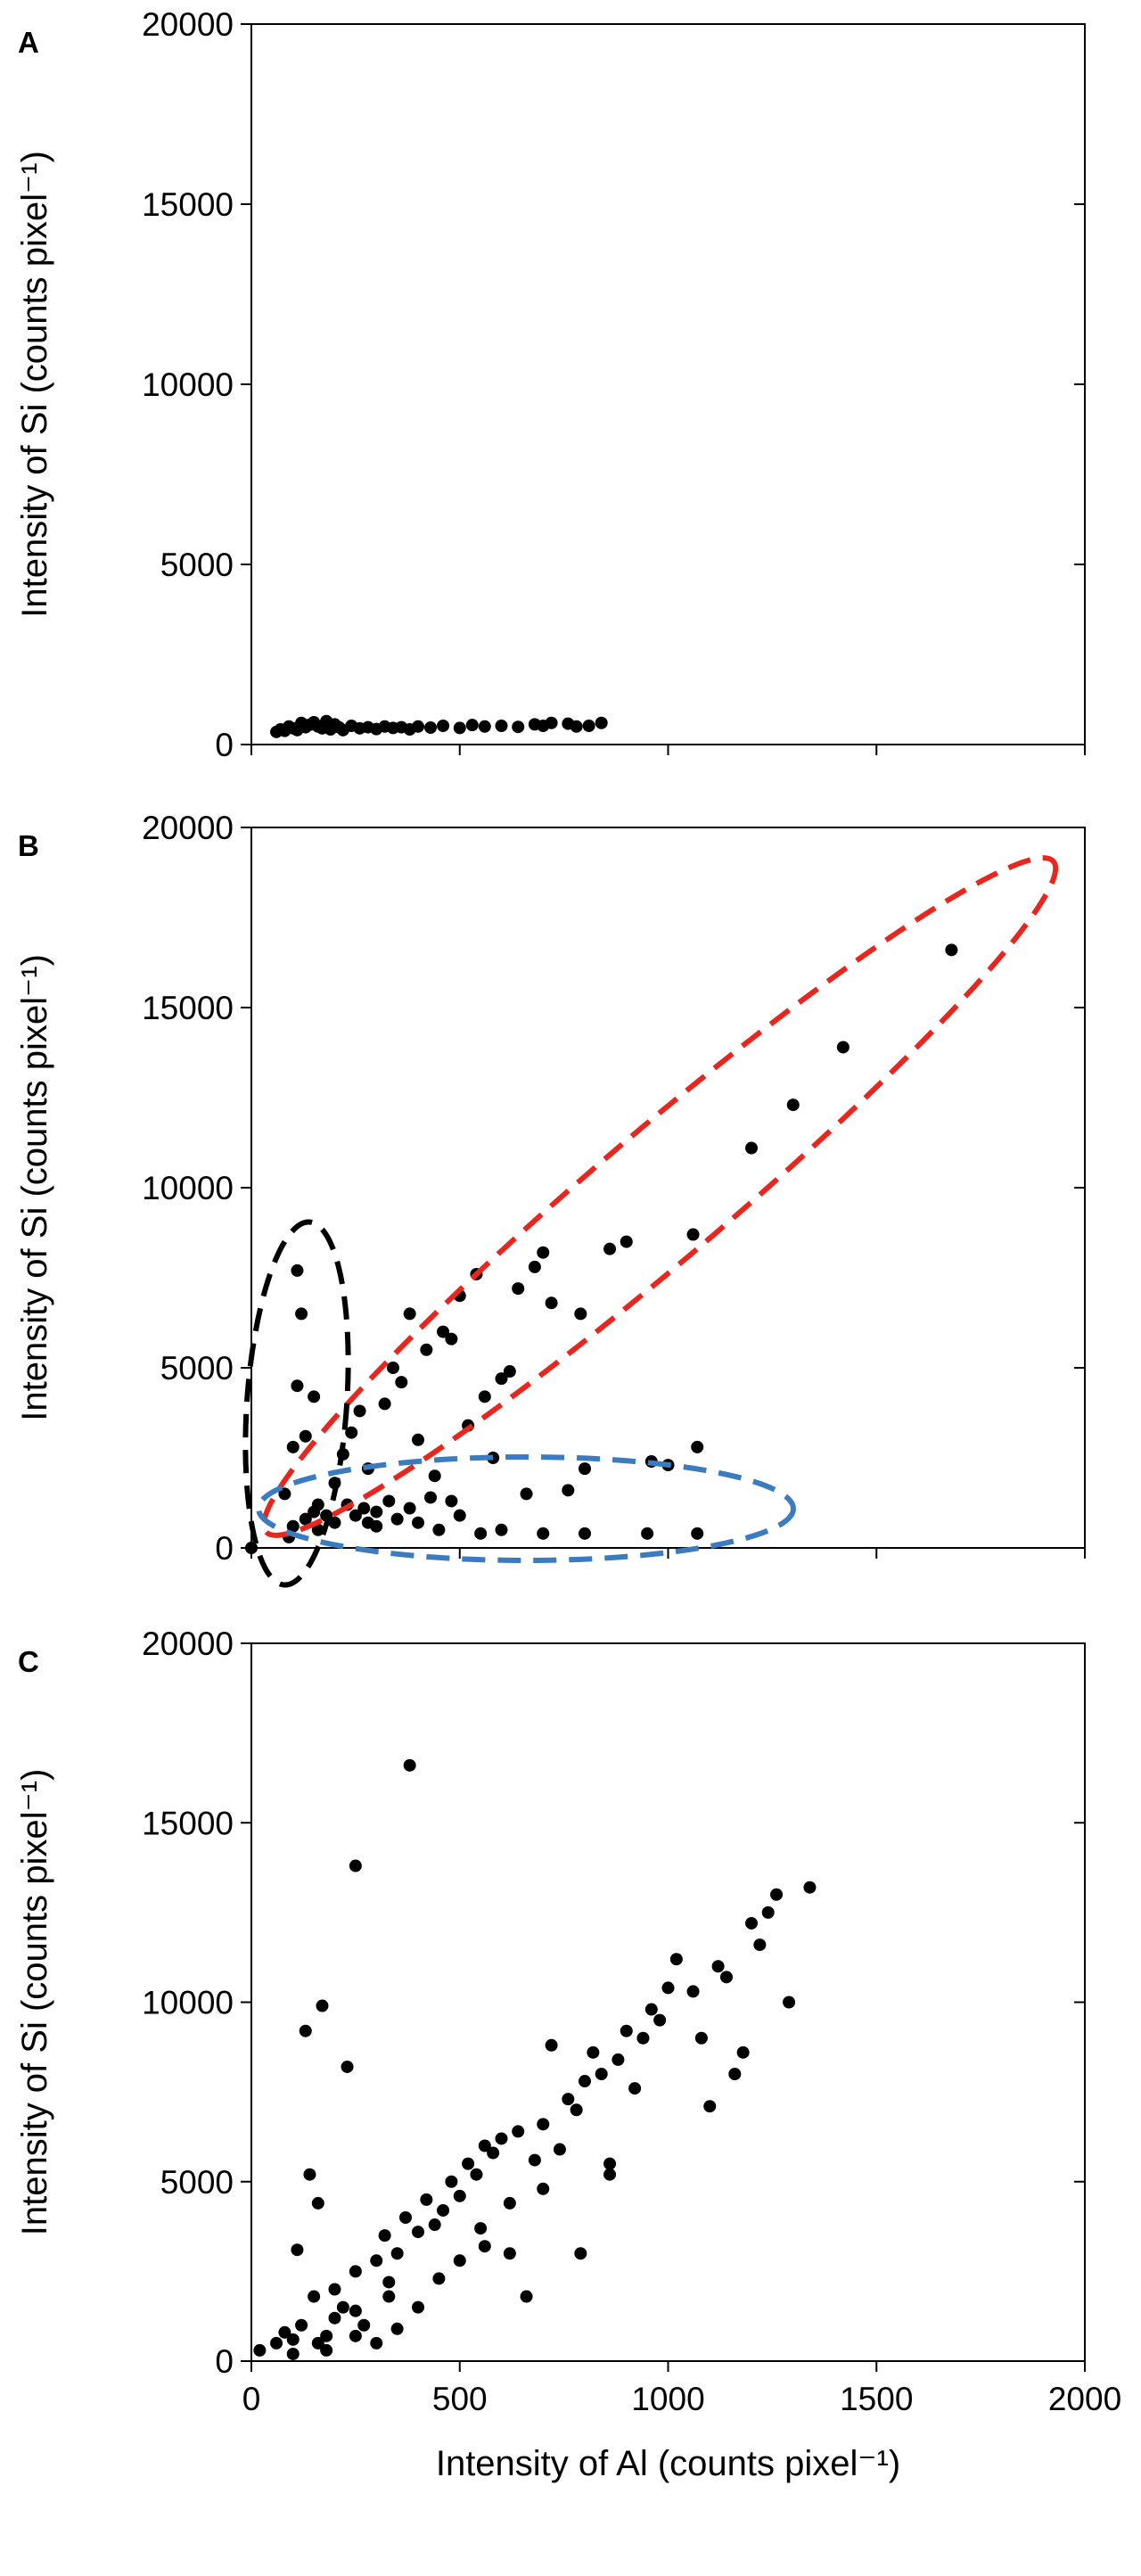 The width and height of the screenshot is (1141, 2576). I want to click on blue-ellipse, so click(526, 1508).